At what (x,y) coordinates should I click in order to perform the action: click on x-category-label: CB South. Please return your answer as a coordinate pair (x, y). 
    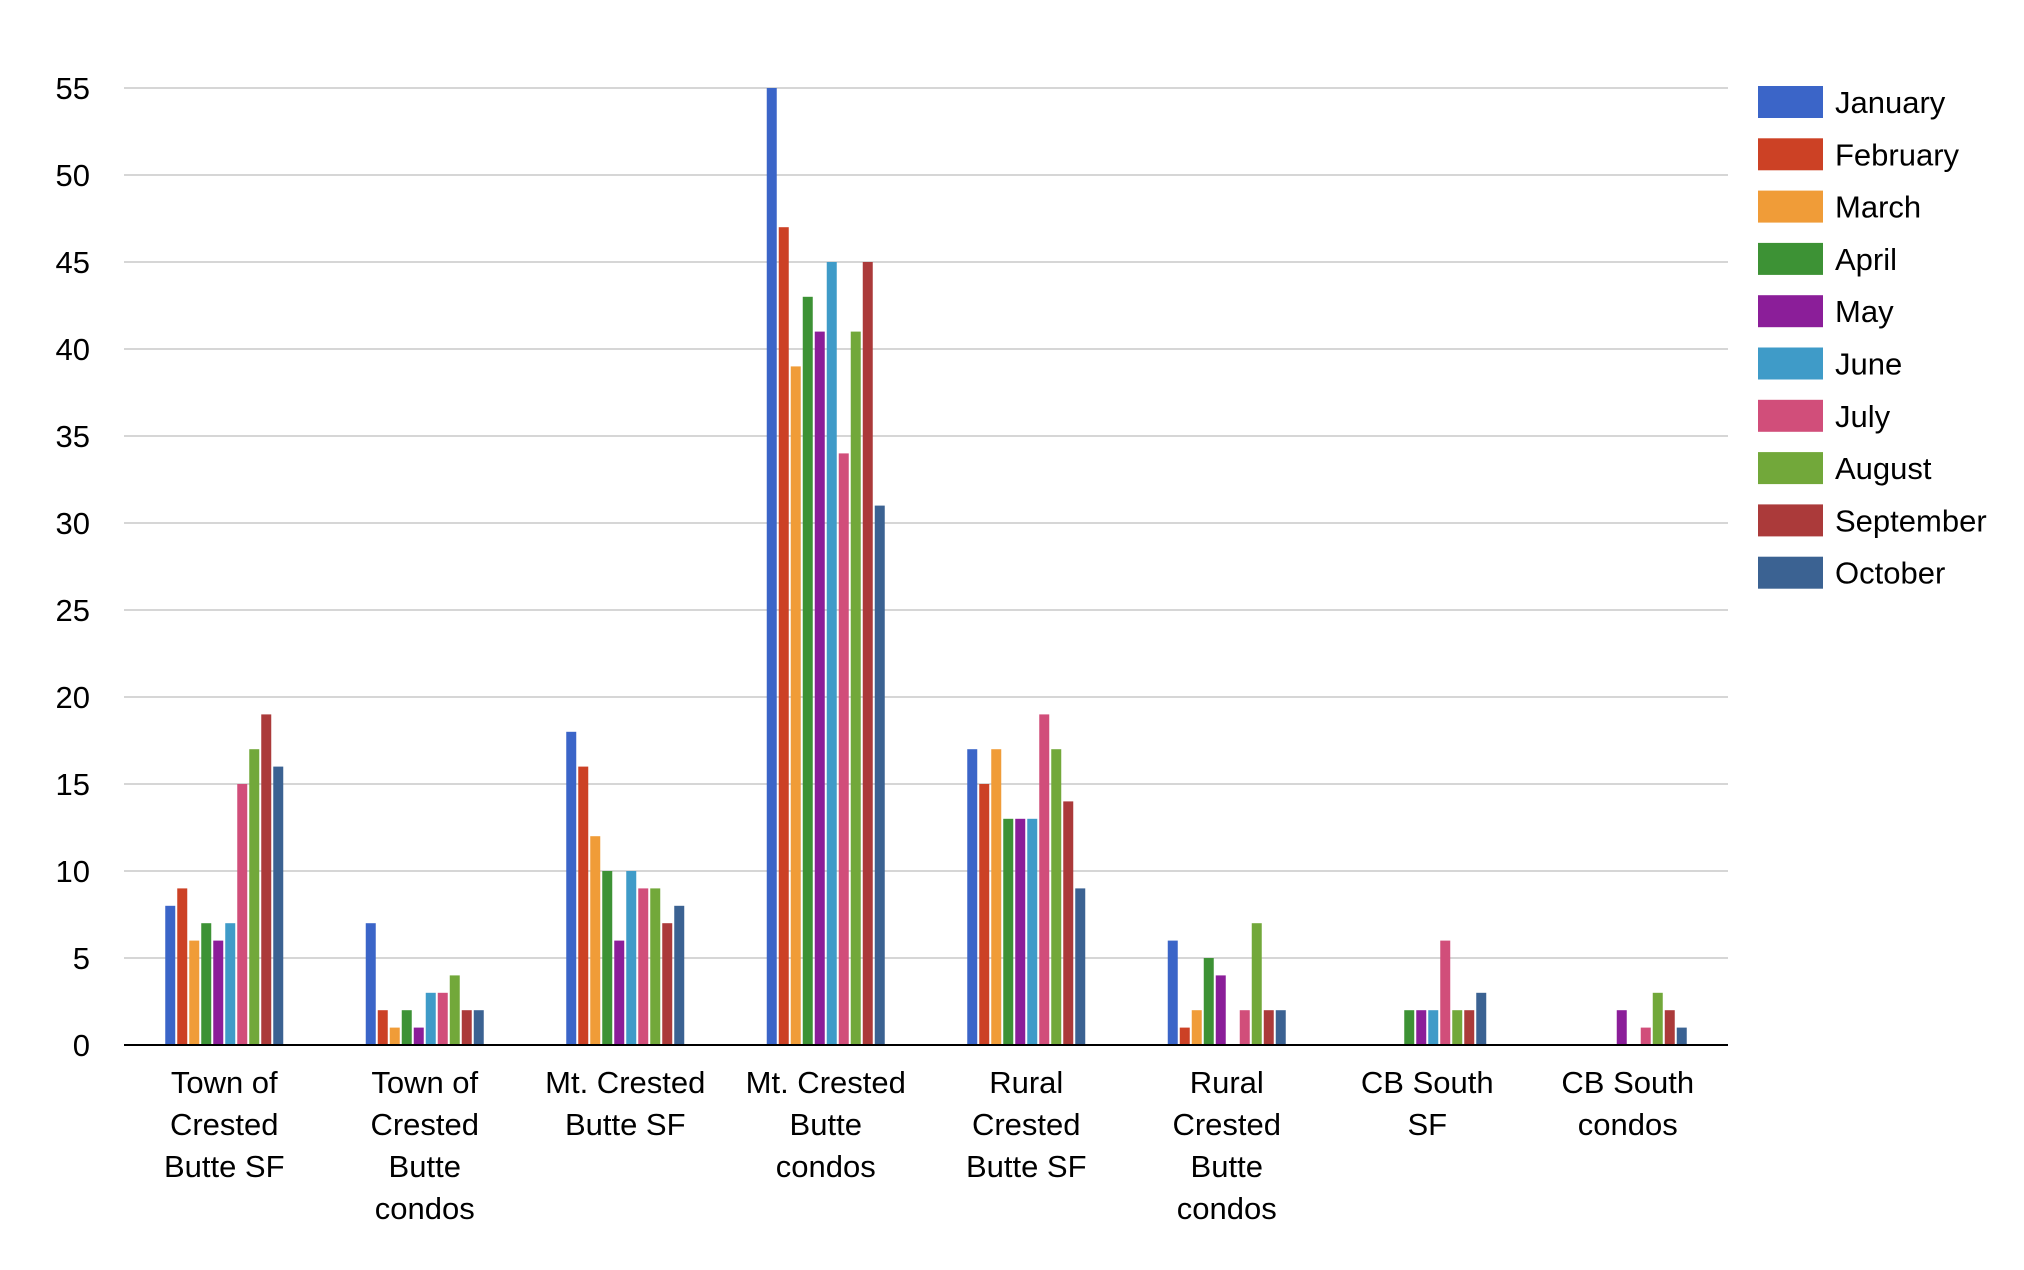
    Looking at the image, I should click on (1427, 1082).